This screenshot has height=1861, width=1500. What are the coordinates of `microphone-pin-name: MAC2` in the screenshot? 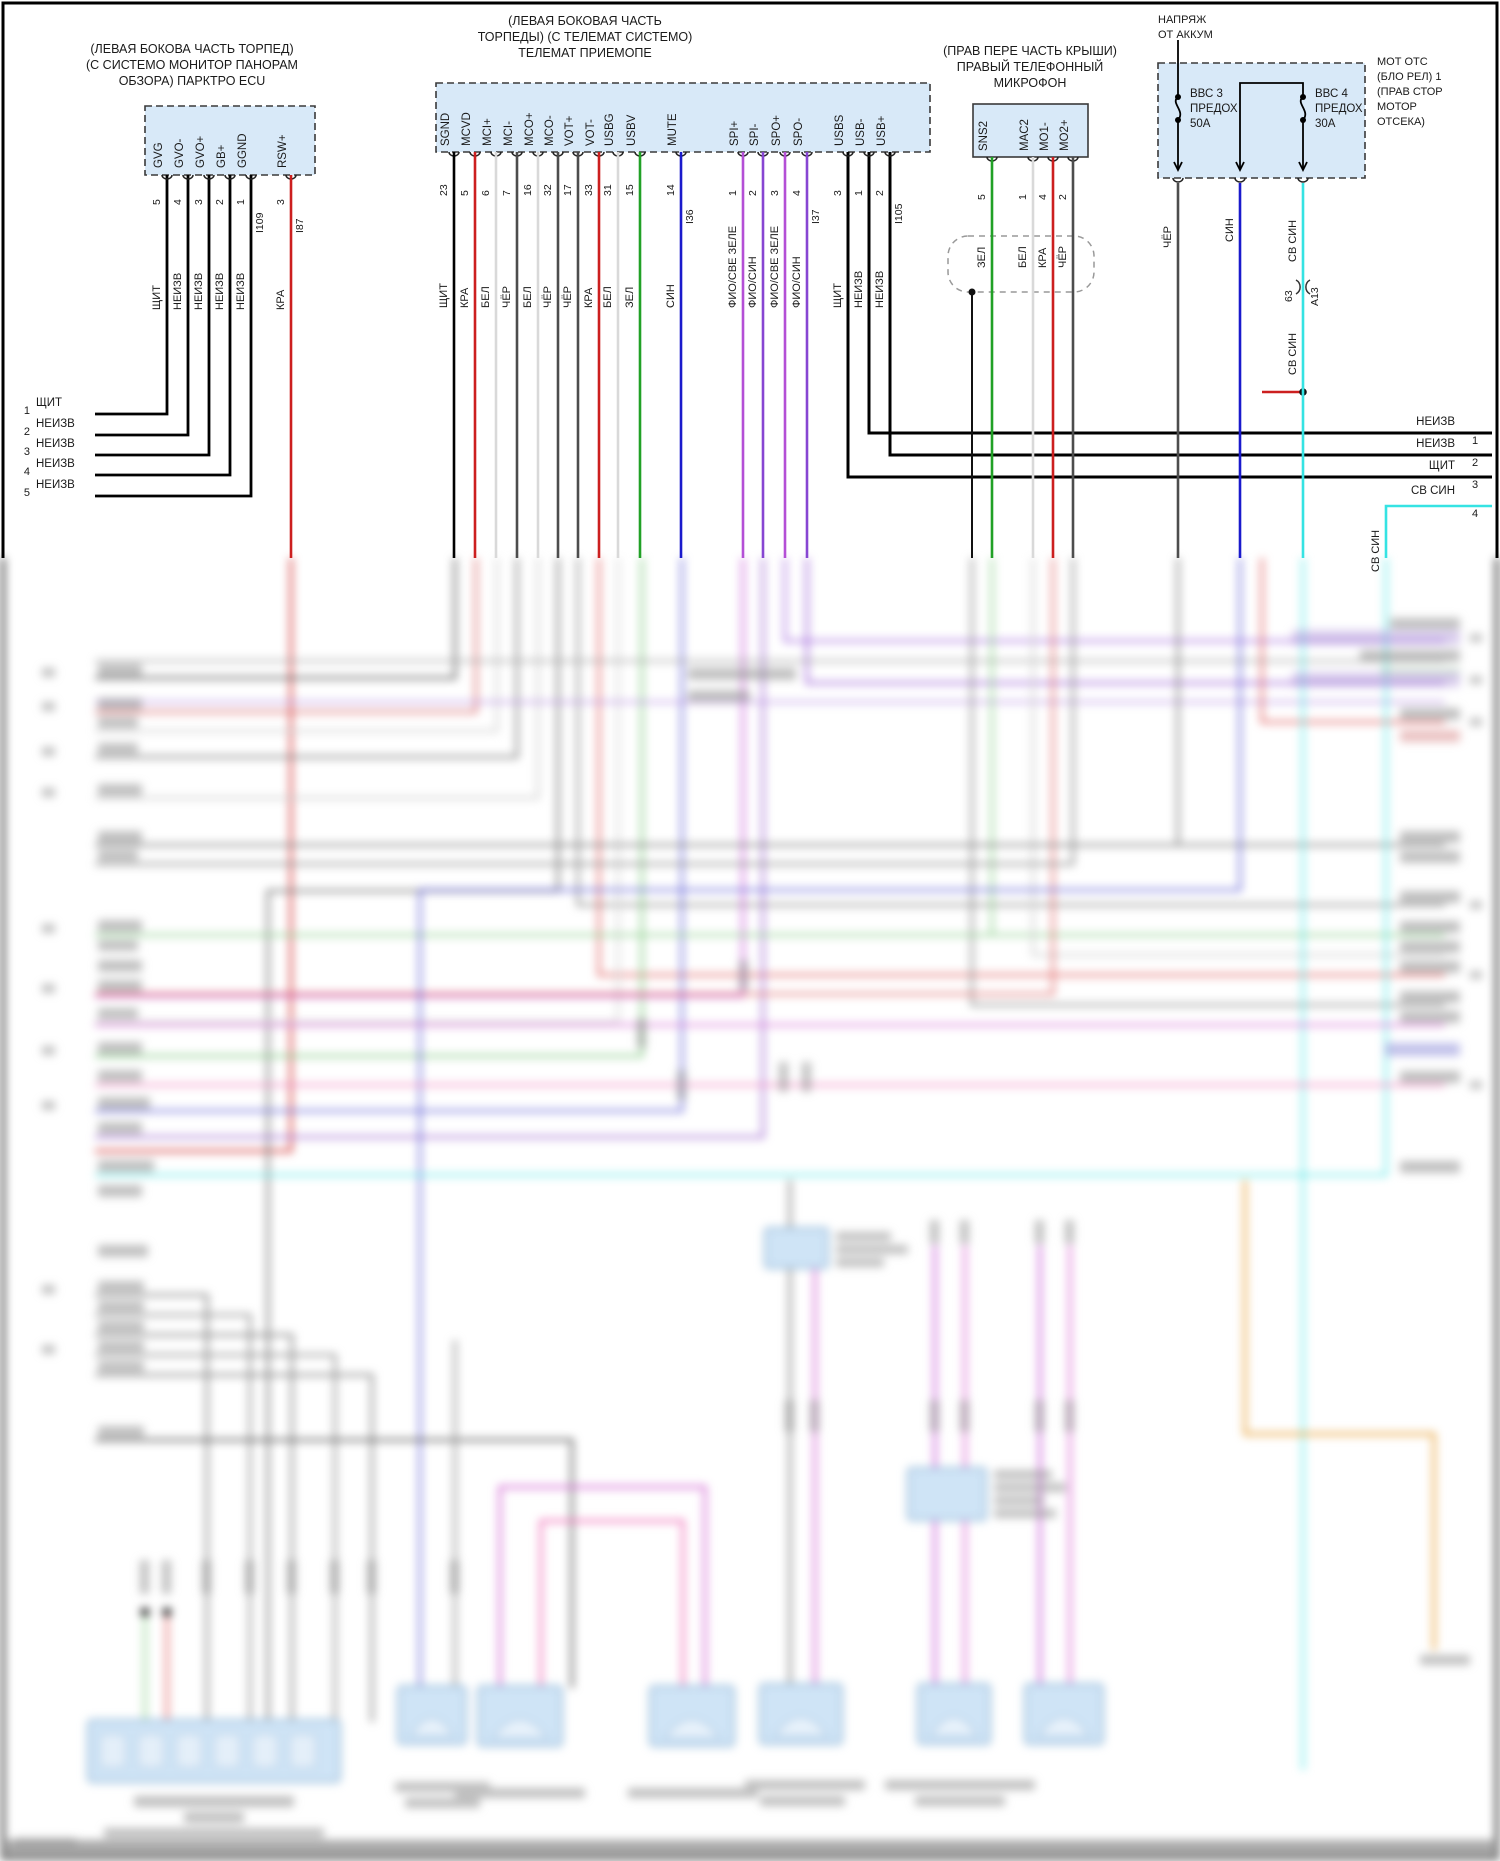 It's located at (1025, 135).